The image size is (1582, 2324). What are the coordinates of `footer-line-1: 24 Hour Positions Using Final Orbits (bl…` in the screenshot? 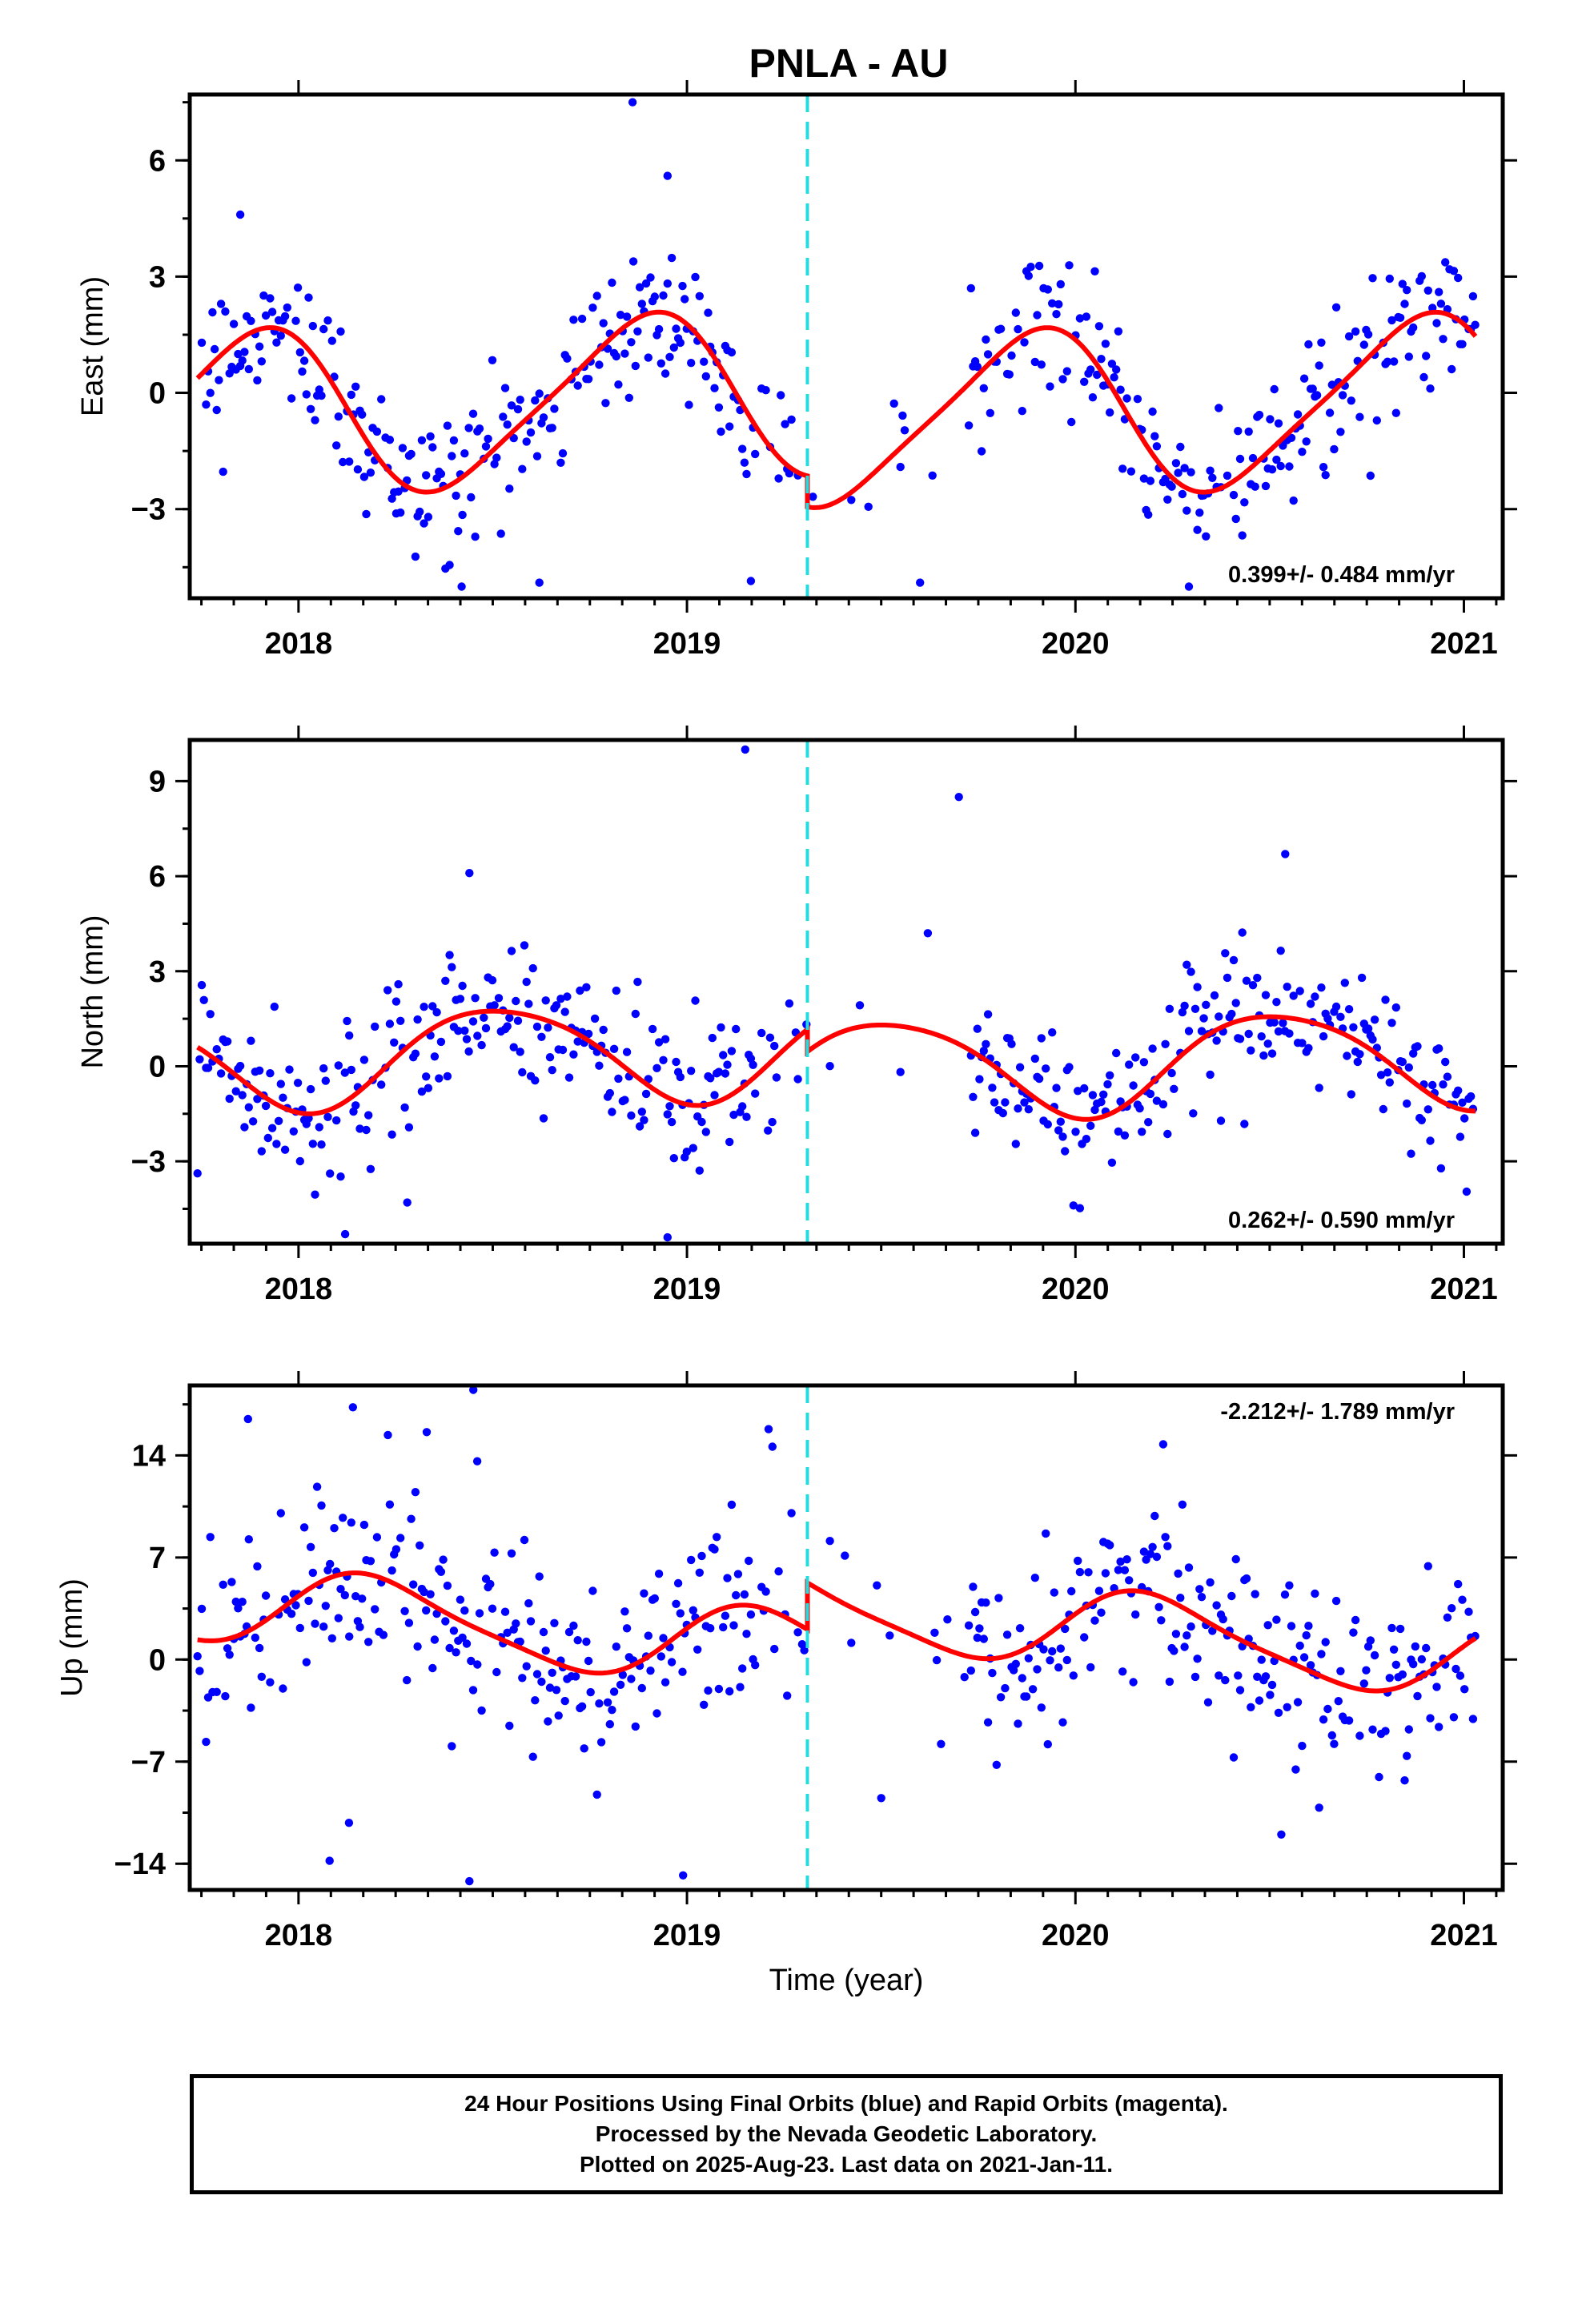 It's located at (846, 2103).